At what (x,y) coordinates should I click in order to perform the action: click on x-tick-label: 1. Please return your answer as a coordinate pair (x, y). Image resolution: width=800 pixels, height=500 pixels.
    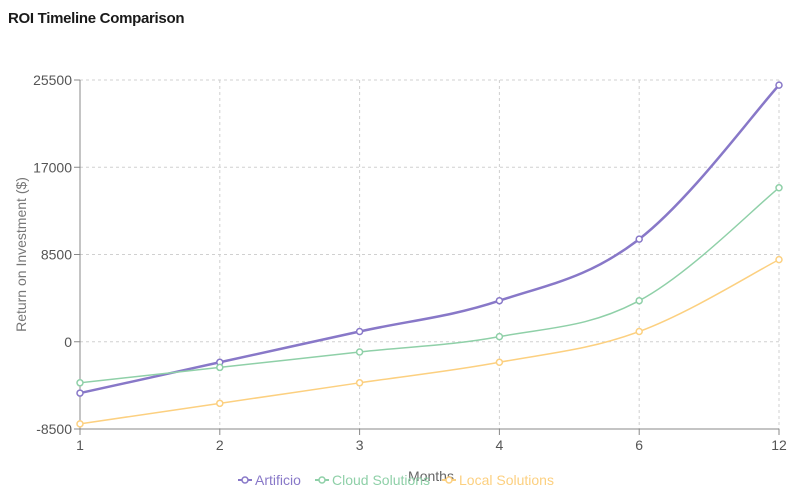
    Looking at the image, I should click on (80, 445).